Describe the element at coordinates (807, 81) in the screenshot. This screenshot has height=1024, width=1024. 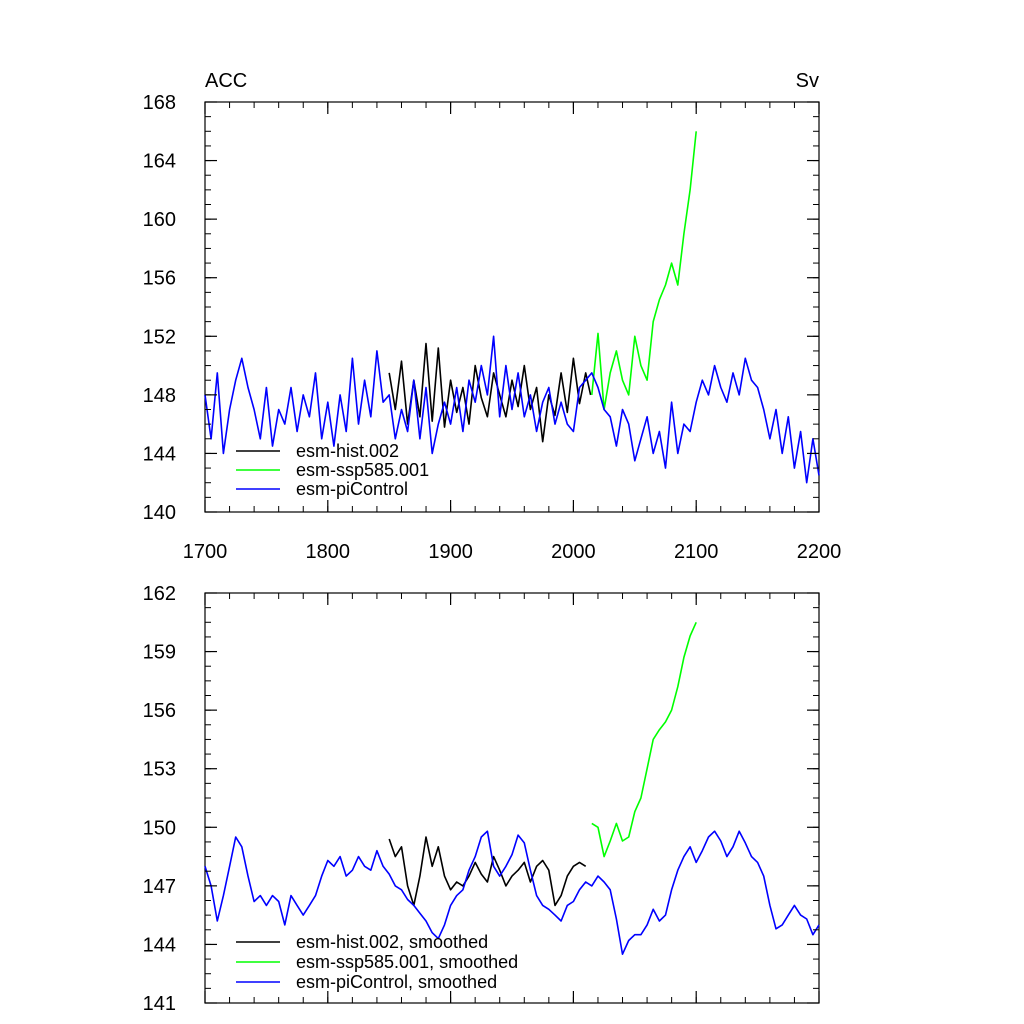
I see `chart-title-right: Sv` at that location.